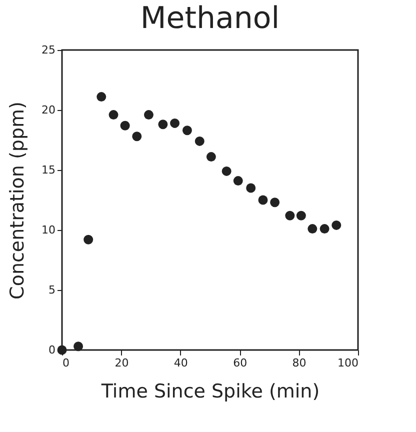 The image size is (416, 432). I want to click on y-tick-label: 15, so click(49, 170).